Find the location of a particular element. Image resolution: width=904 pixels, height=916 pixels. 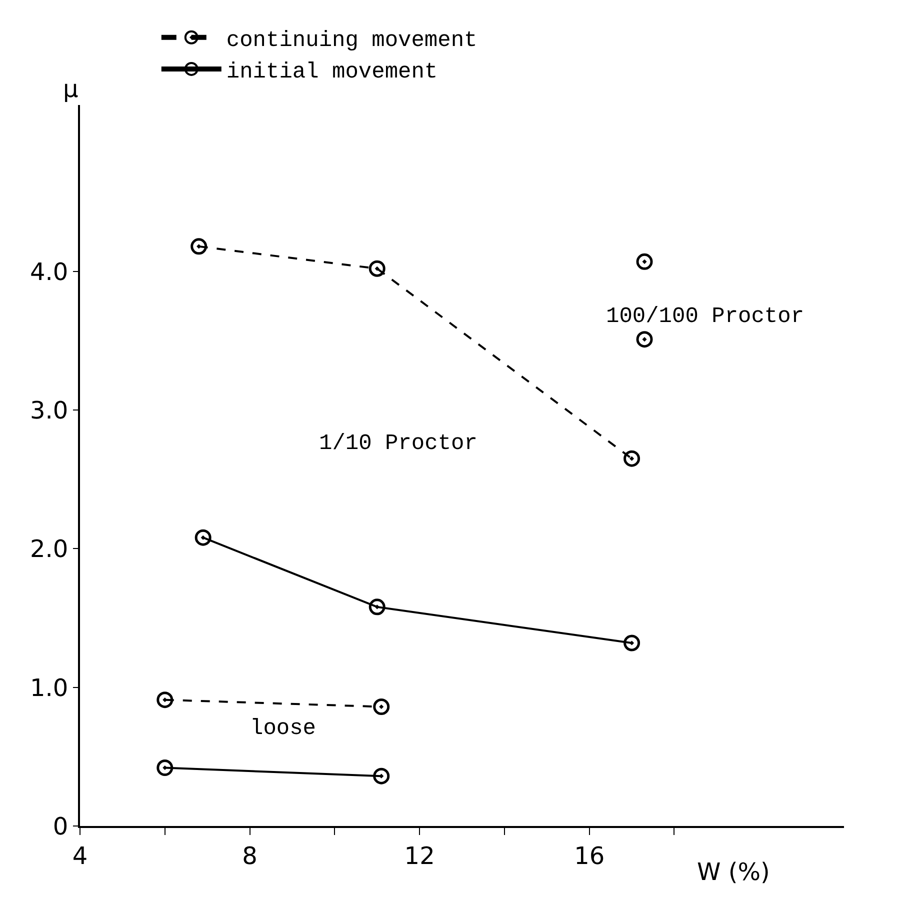

x-tick-label: 16 is located at coordinates (589, 856).